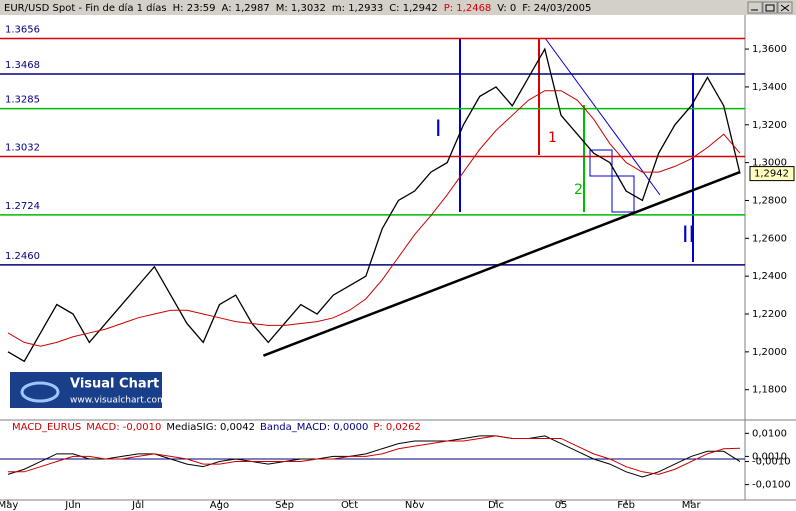  I want to click on logo: Visual Chart www.visualchart.com, so click(88, 390).